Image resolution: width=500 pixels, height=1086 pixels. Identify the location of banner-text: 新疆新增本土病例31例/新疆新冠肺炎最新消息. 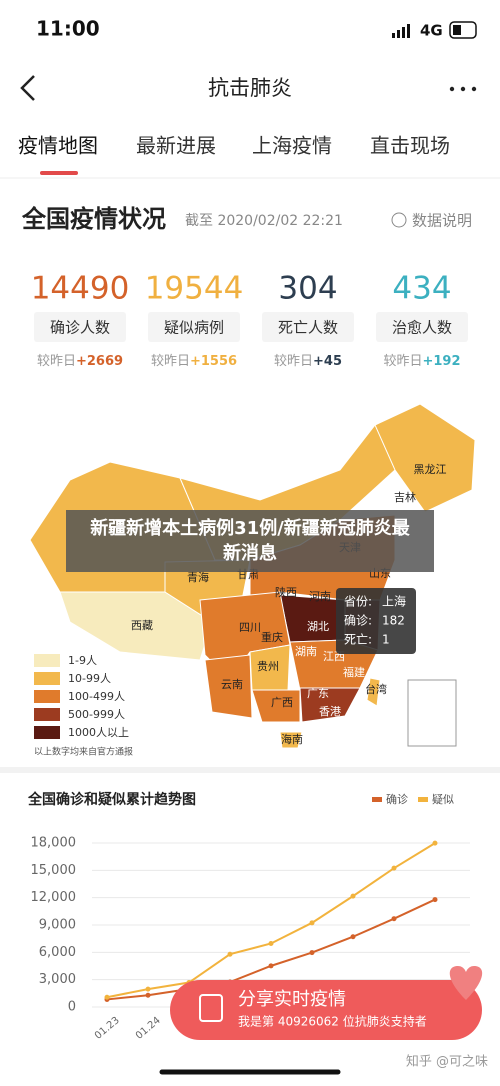
(250, 541).